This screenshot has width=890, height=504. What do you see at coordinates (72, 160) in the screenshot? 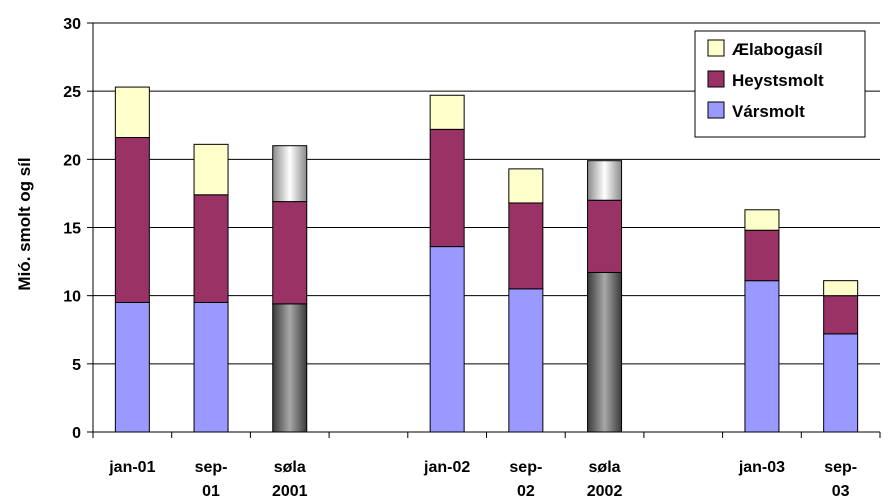
I see `y-tick-label: 20` at bounding box center [72, 160].